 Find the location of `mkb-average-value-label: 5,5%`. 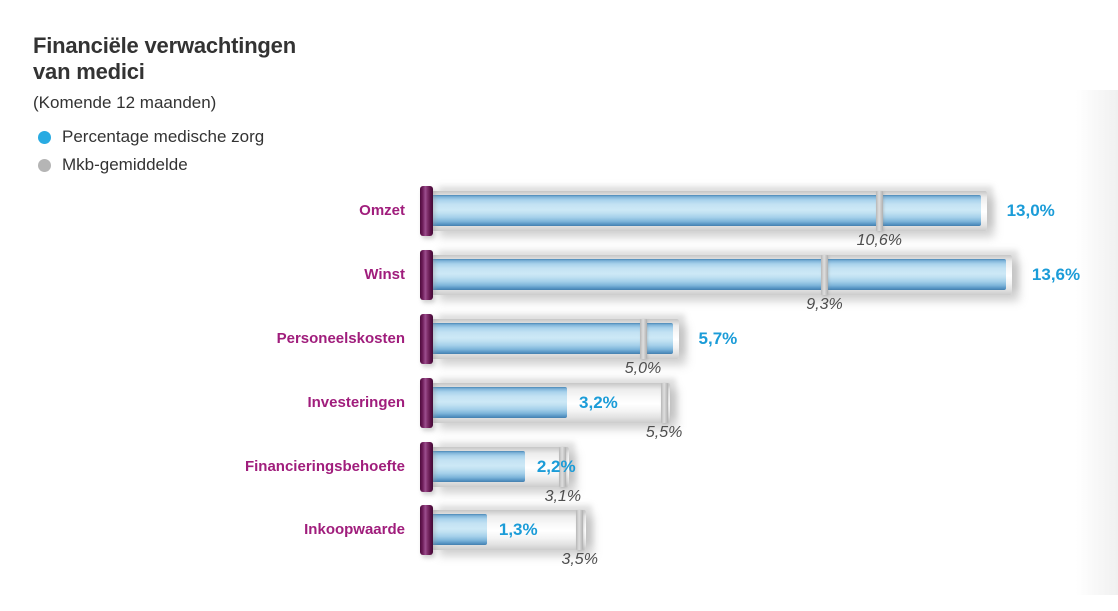

mkb-average-value-label: 5,5% is located at coordinates (664, 432).